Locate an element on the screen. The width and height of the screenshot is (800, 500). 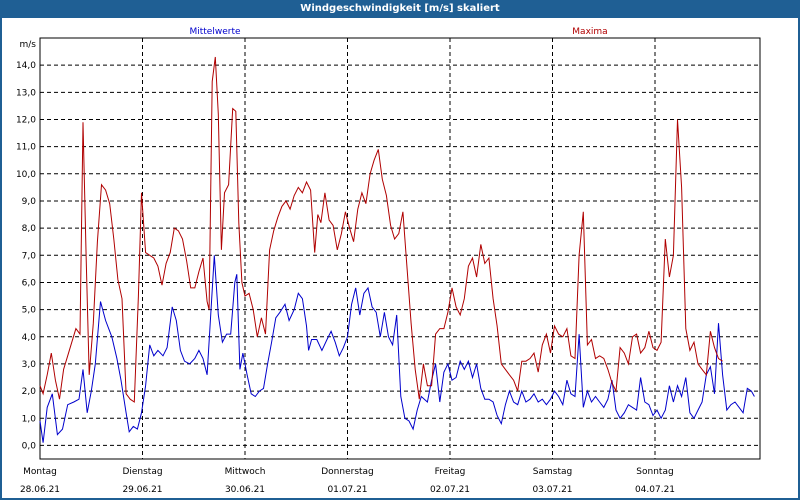
x-tick-day: Montag is located at coordinates (40, 472).